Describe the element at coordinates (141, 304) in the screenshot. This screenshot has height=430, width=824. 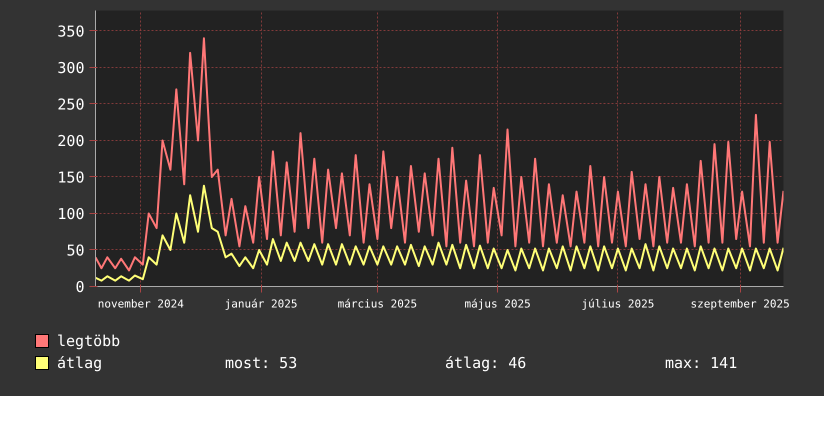
I see `x-tick-label: november 2024` at that location.